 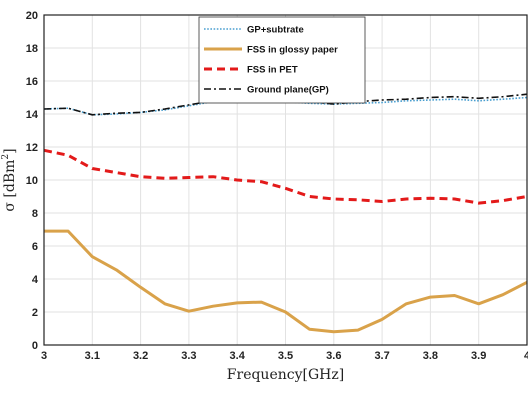 I want to click on y-axis-title: σ [dBm2], so click(x=9, y=179).